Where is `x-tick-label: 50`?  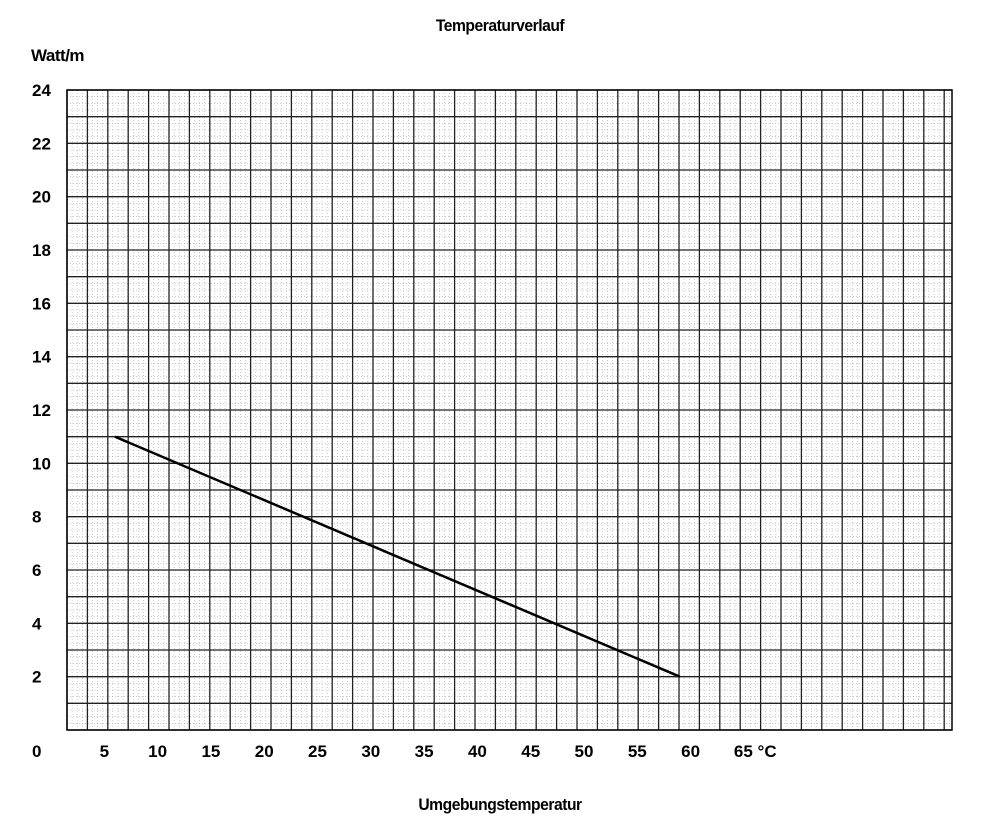 x-tick-label: 50 is located at coordinates (584, 751).